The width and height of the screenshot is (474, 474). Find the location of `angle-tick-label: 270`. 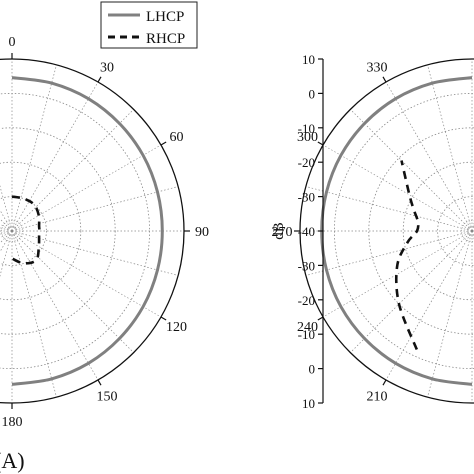

angle-tick-label: 270 is located at coordinates (282, 232).